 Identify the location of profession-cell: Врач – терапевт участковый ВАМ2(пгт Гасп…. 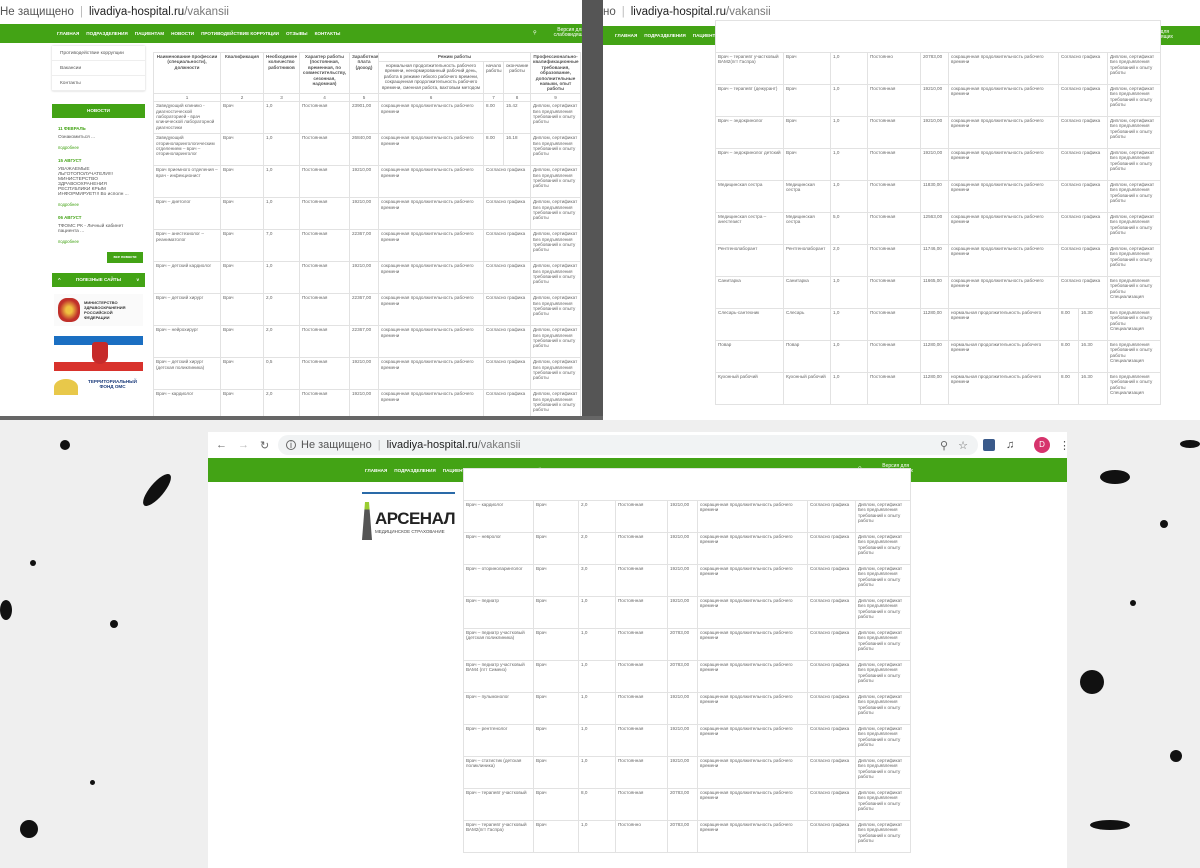
(749, 68).